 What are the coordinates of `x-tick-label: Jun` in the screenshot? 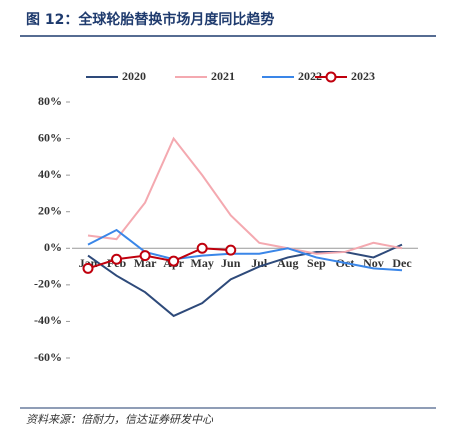 It's located at (231, 263).